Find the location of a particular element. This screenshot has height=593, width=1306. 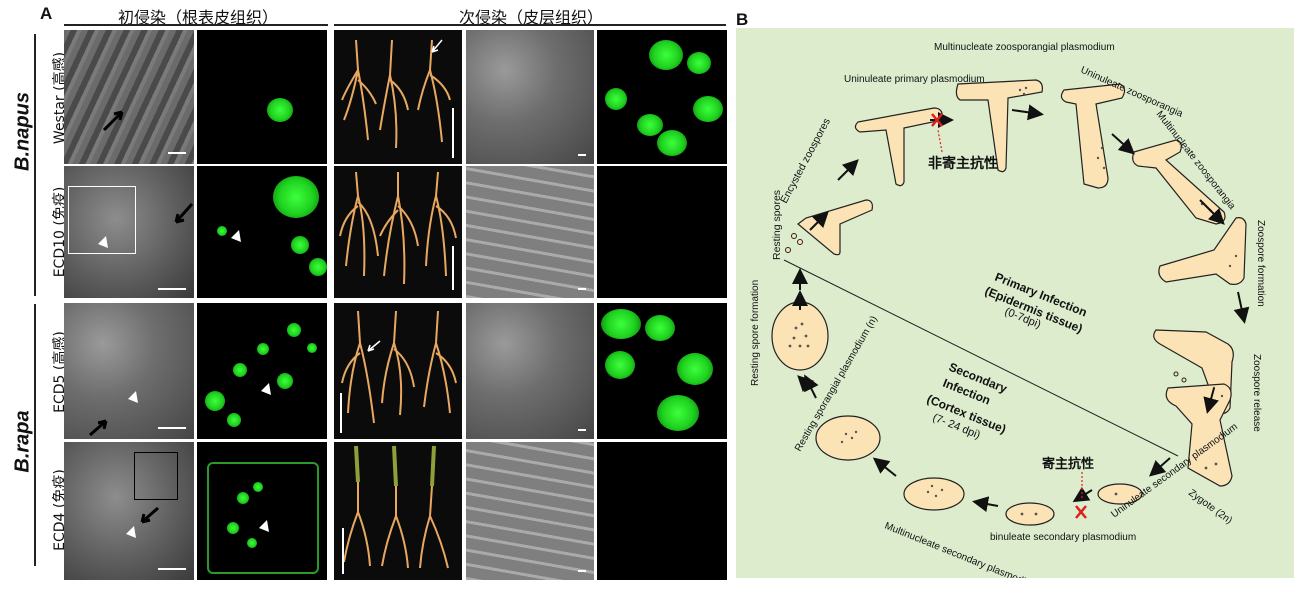

micrograph-westar-brightfield is located at coordinates (129, 97).